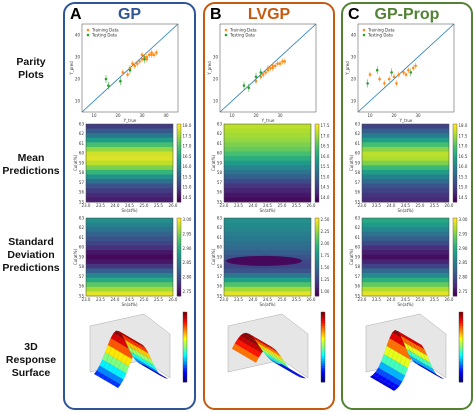  Describe the element at coordinates (187, 262) in the screenshot. I see `std-cbtick-a-3: 2.85` at that location.